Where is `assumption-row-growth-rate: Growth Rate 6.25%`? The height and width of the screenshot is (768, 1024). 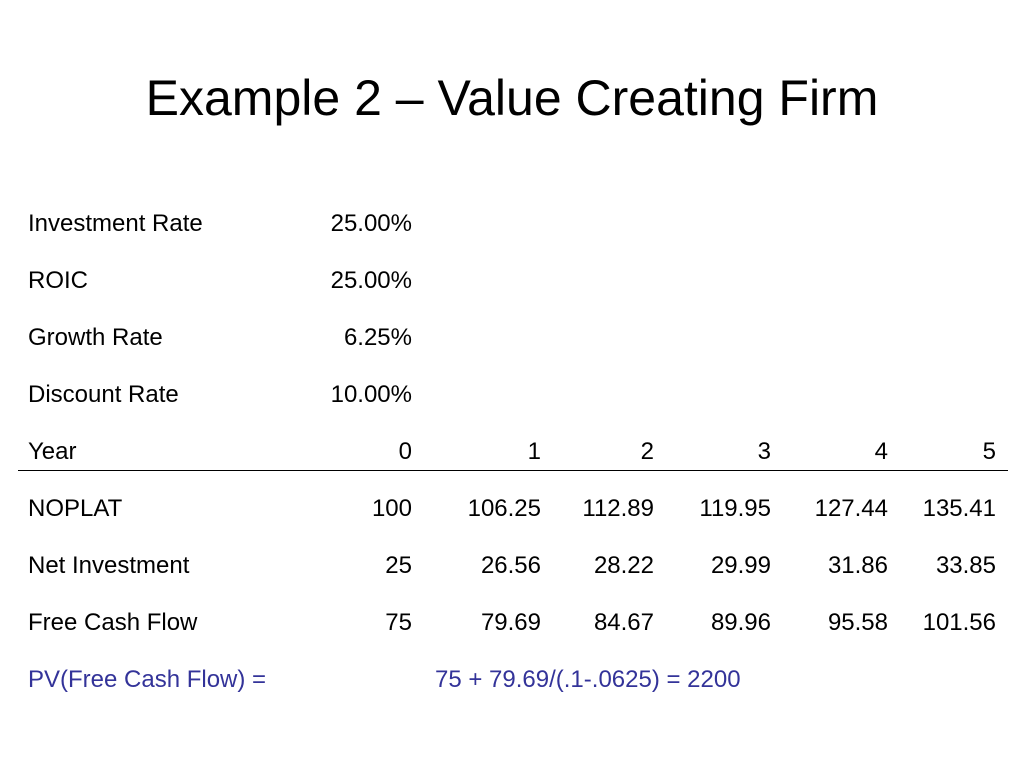 assumption-row-growth-rate: Growth Rate 6.25% is located at coordinates (513, 337).